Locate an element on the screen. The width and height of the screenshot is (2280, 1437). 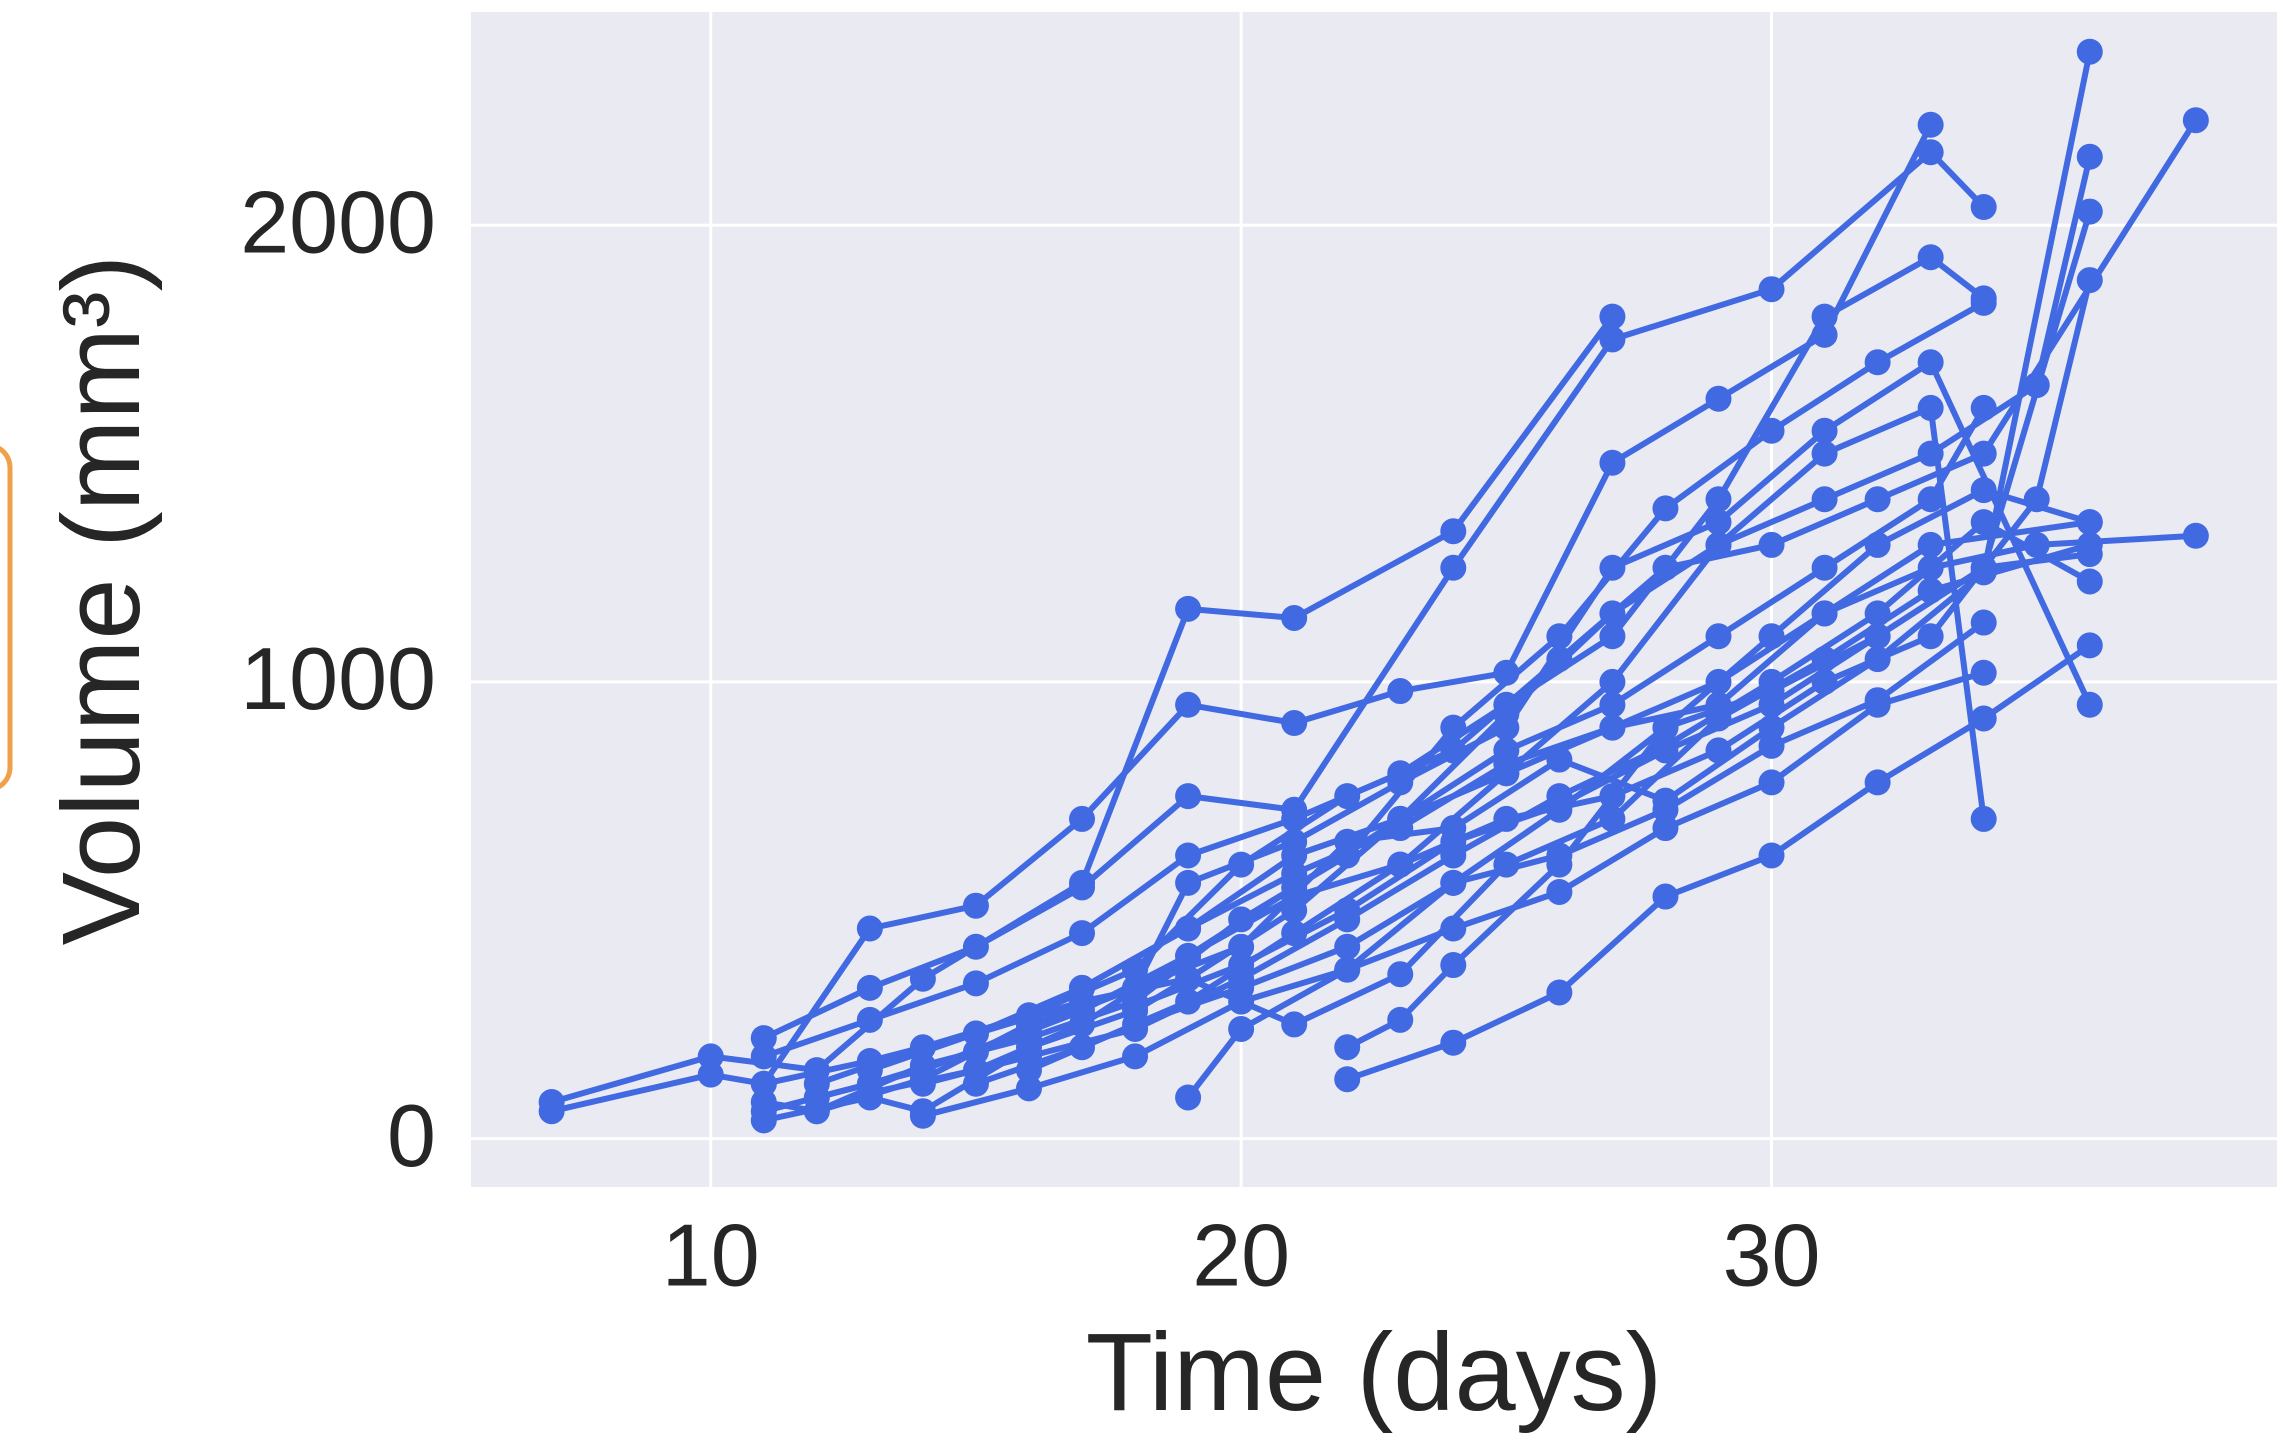
series-line is located at coordinates (1719, 862).